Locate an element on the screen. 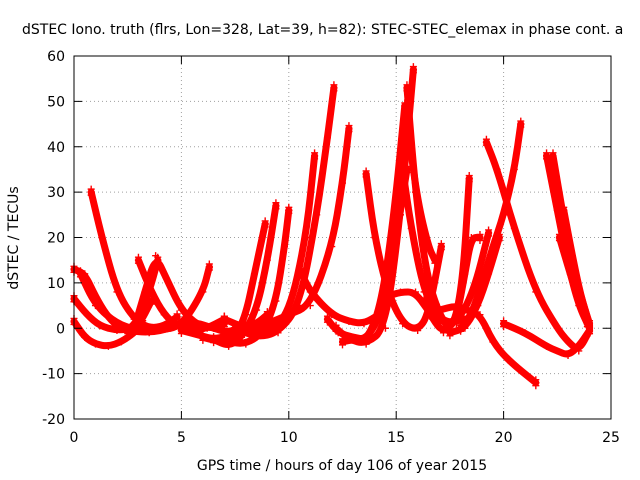  y-tick-label: 0 is located at coordinates (60, 329).